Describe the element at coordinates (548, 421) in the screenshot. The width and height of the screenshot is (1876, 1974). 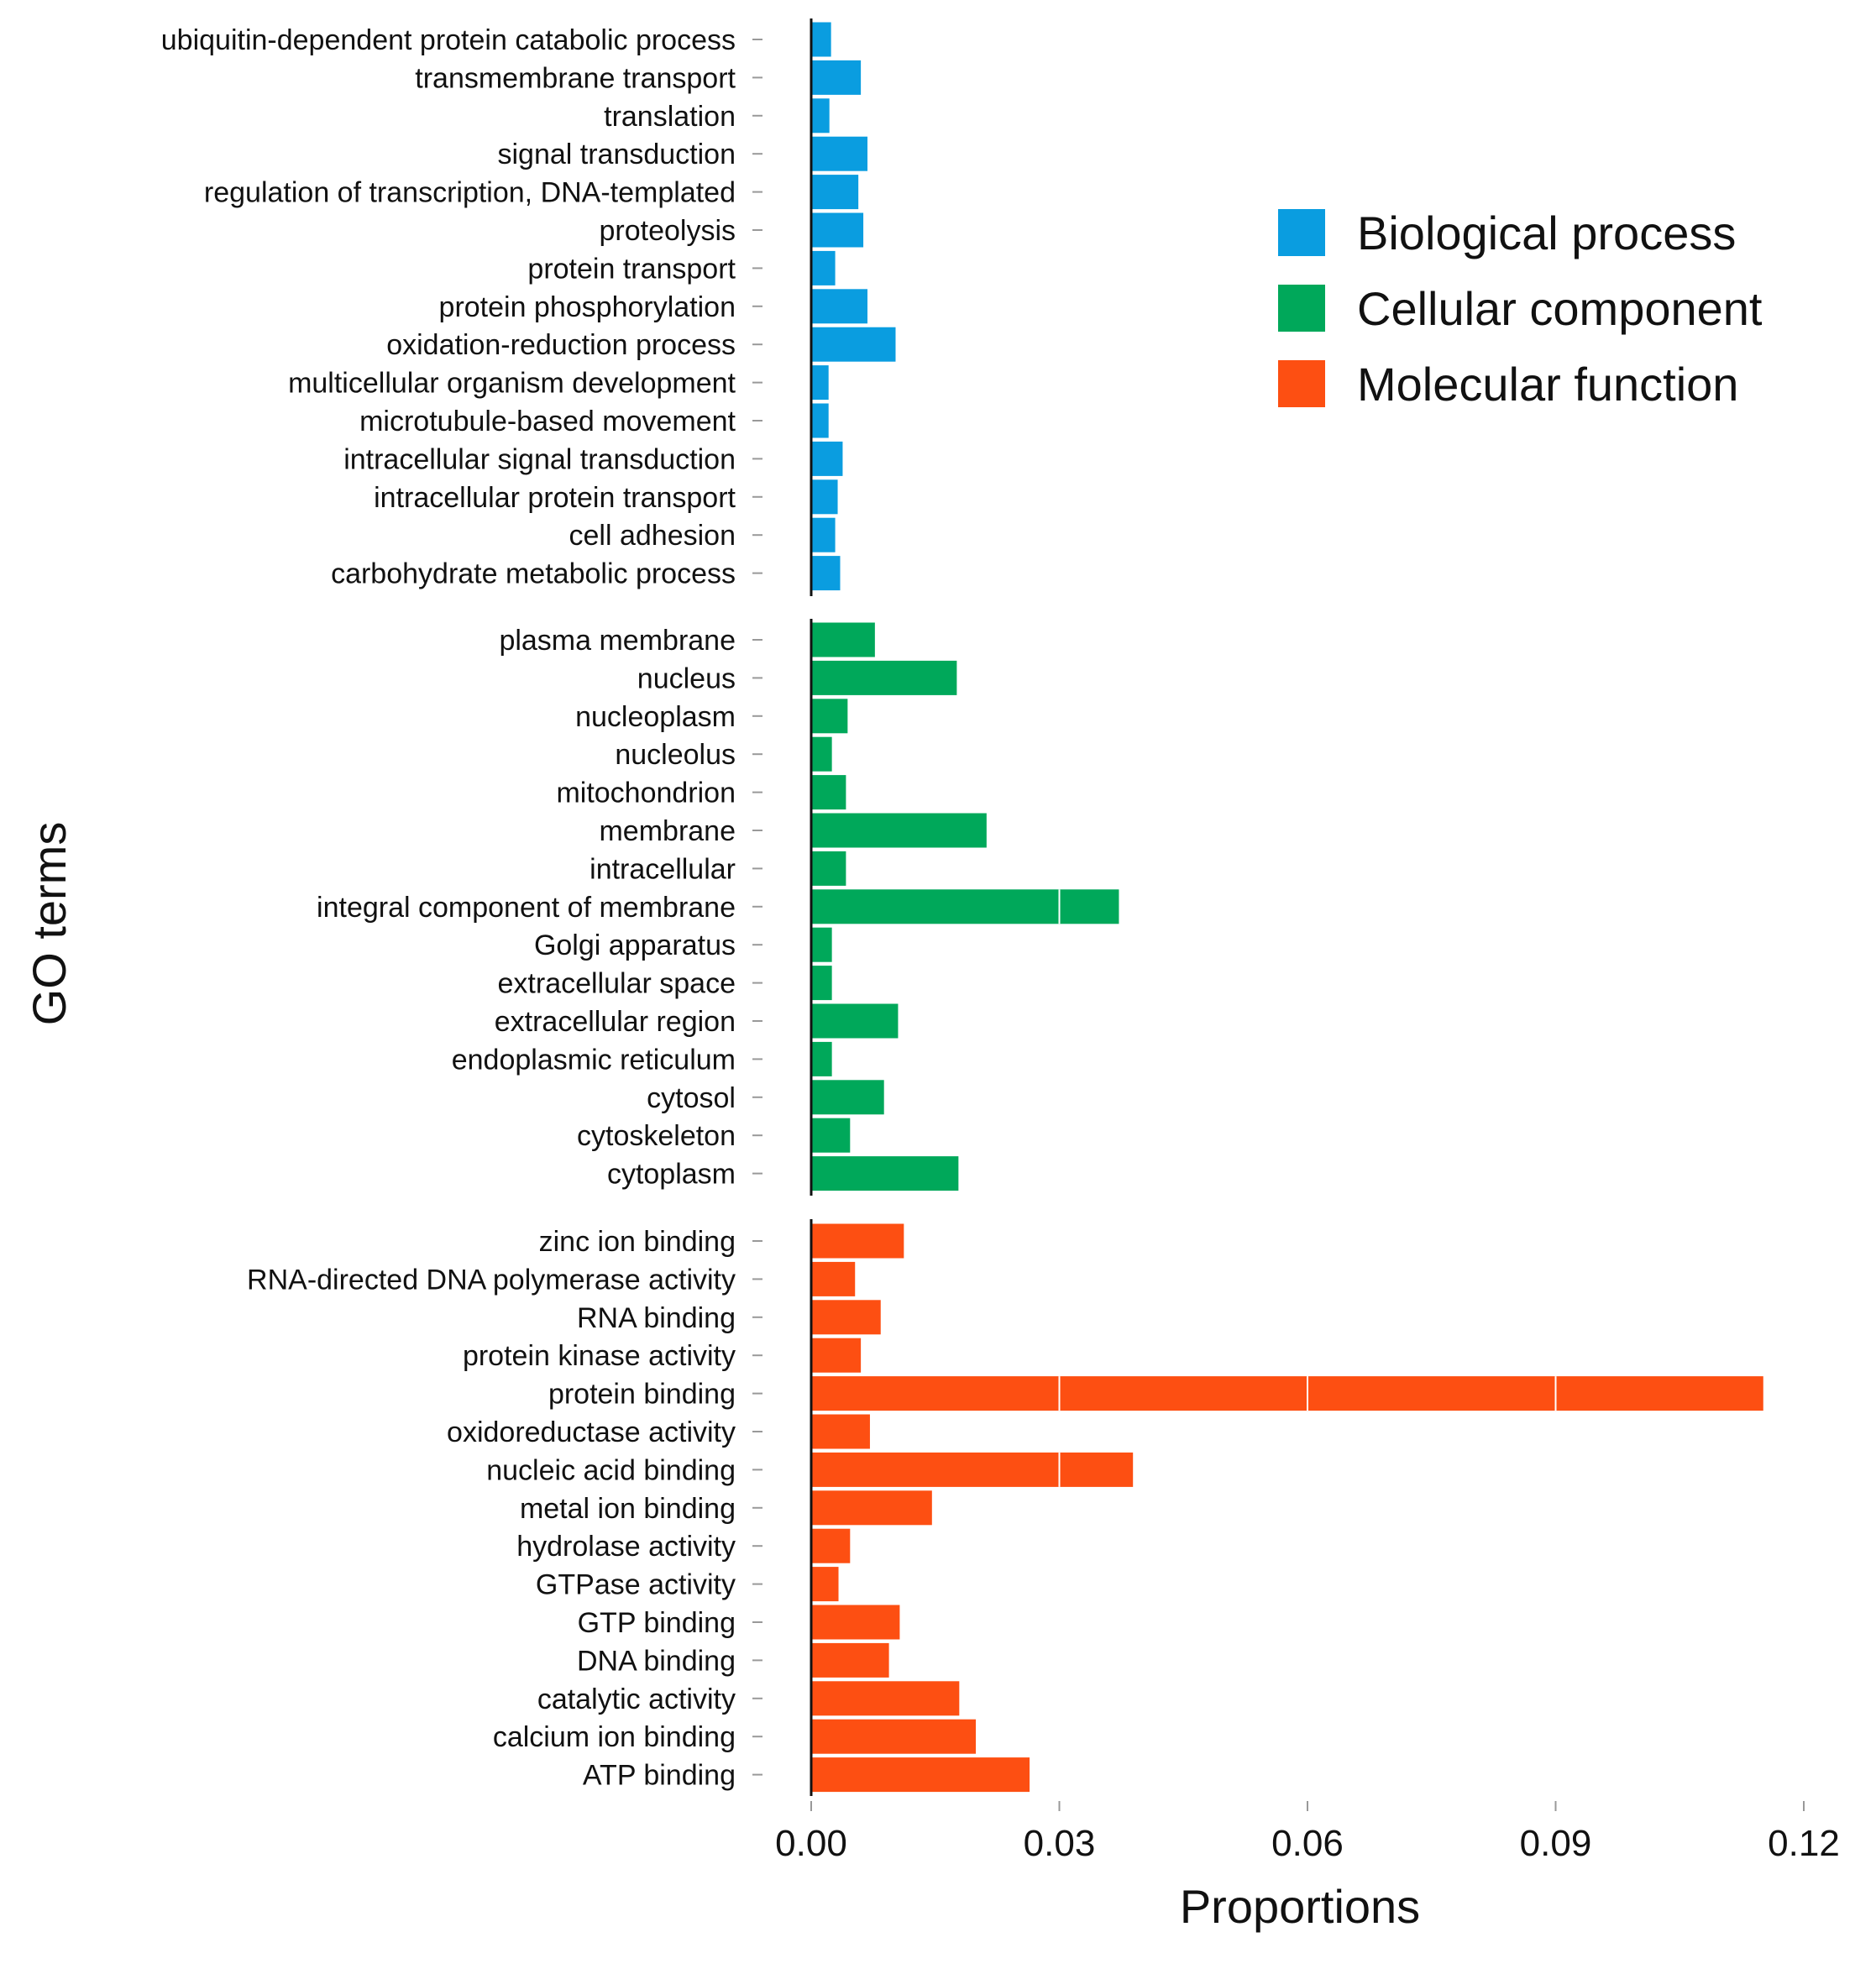
I see `category-label-biological-process-10: microtubule-based movement` at that location.